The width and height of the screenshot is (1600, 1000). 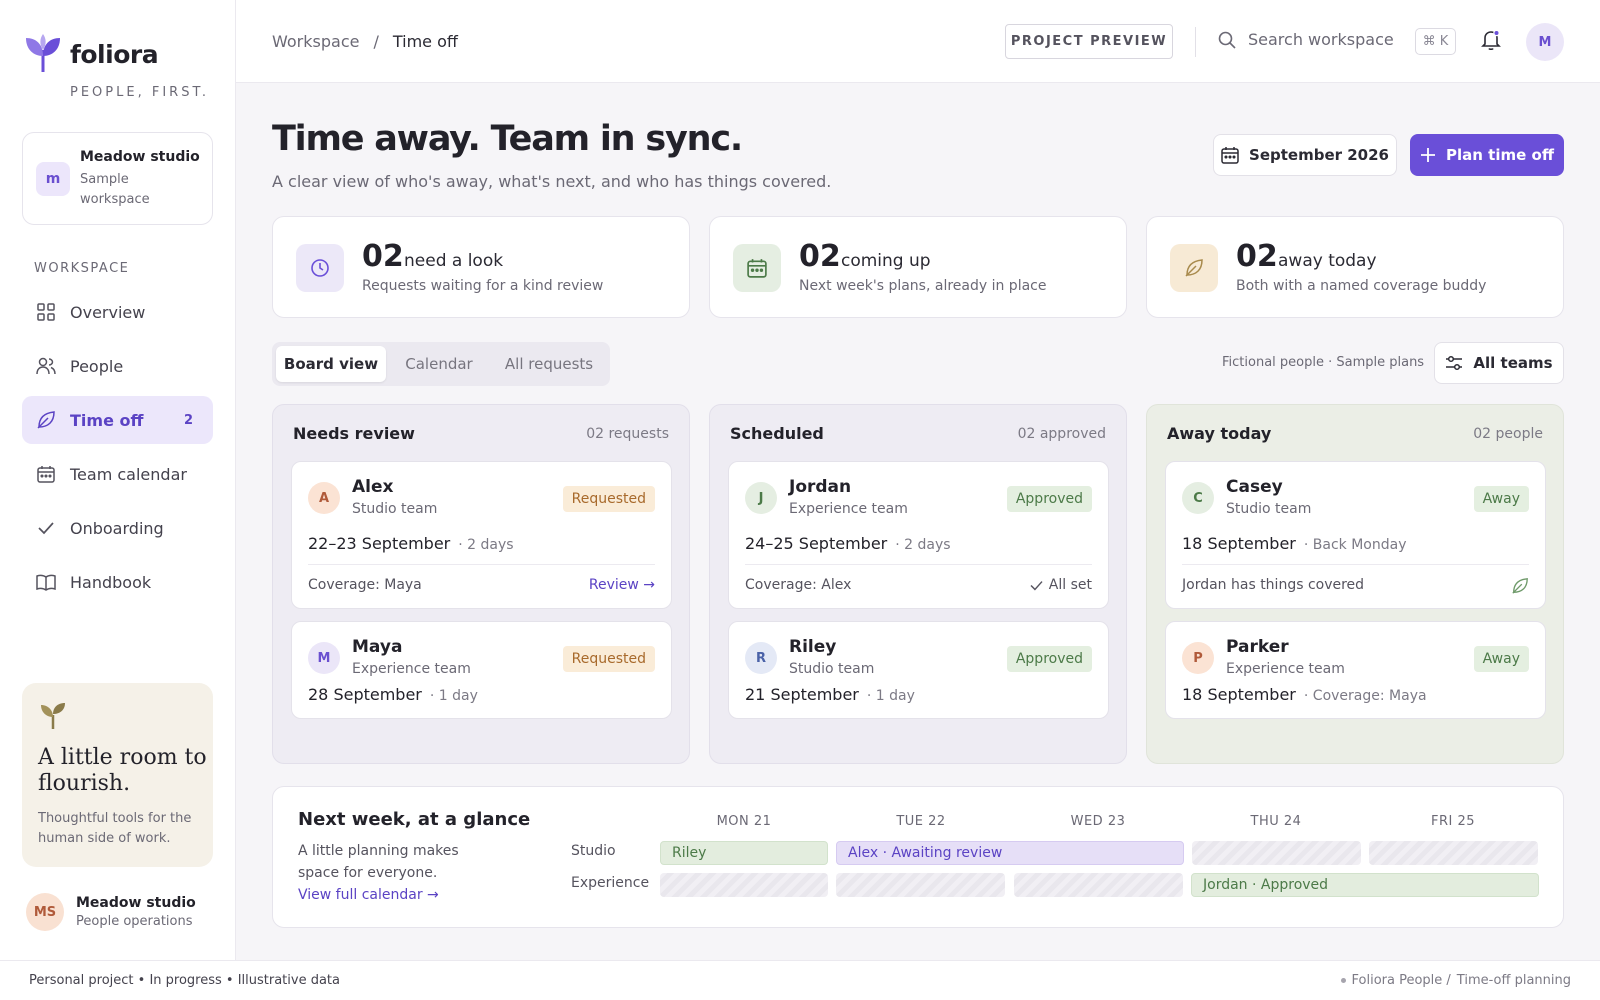 I want to click on column-title: Scheduled, so click(x=777, y=433).